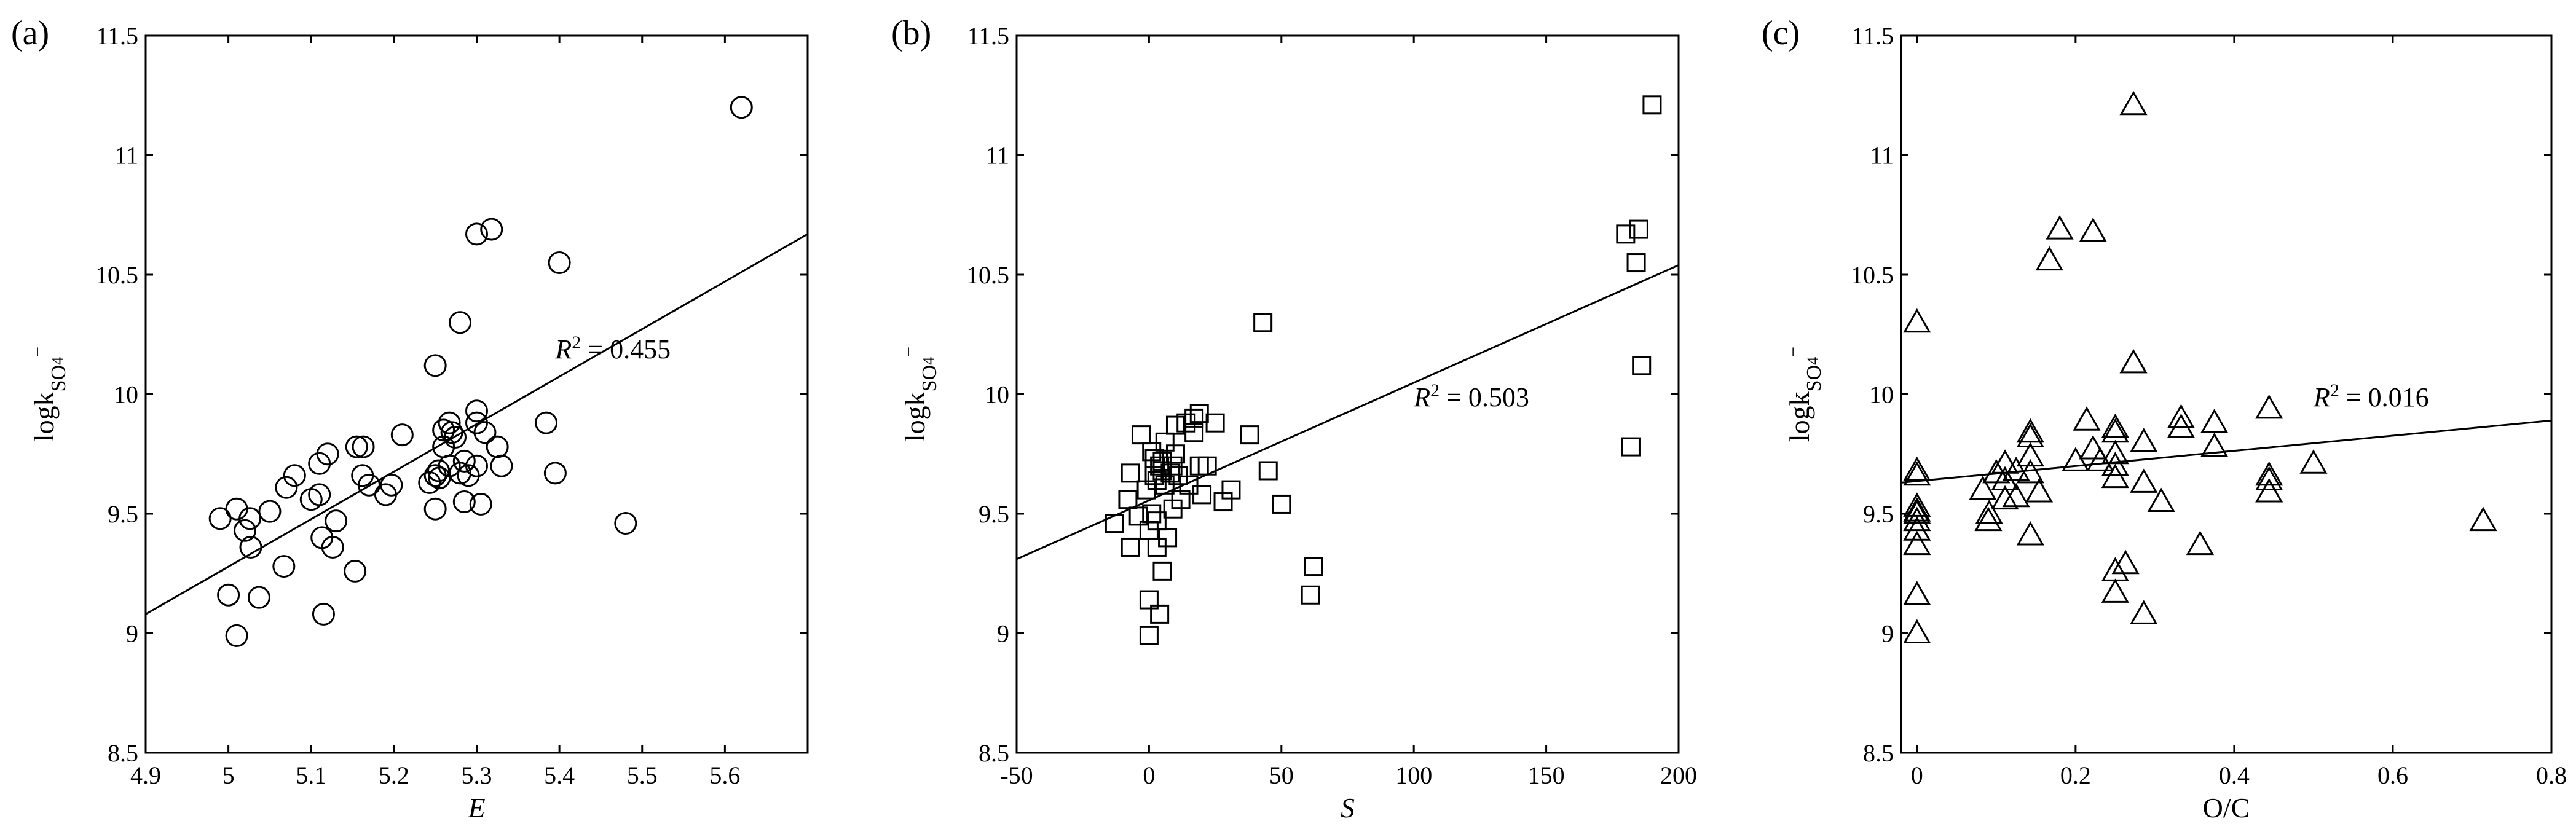 The image size is (2576, 829). Describe the element at coordinates (229, 775) in the screenshot. I see `x-tick-label: 5` at that location.